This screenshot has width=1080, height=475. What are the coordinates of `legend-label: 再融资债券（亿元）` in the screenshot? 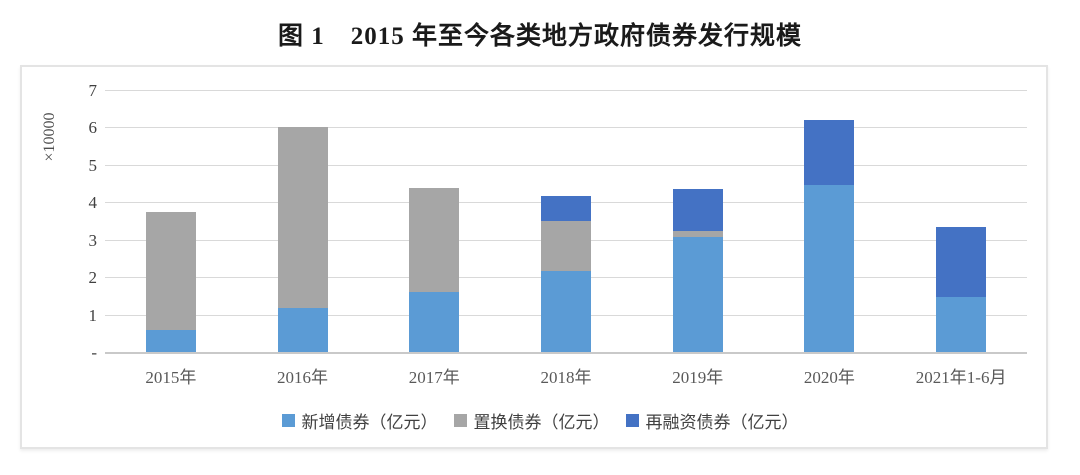 It's located at (722, 422).